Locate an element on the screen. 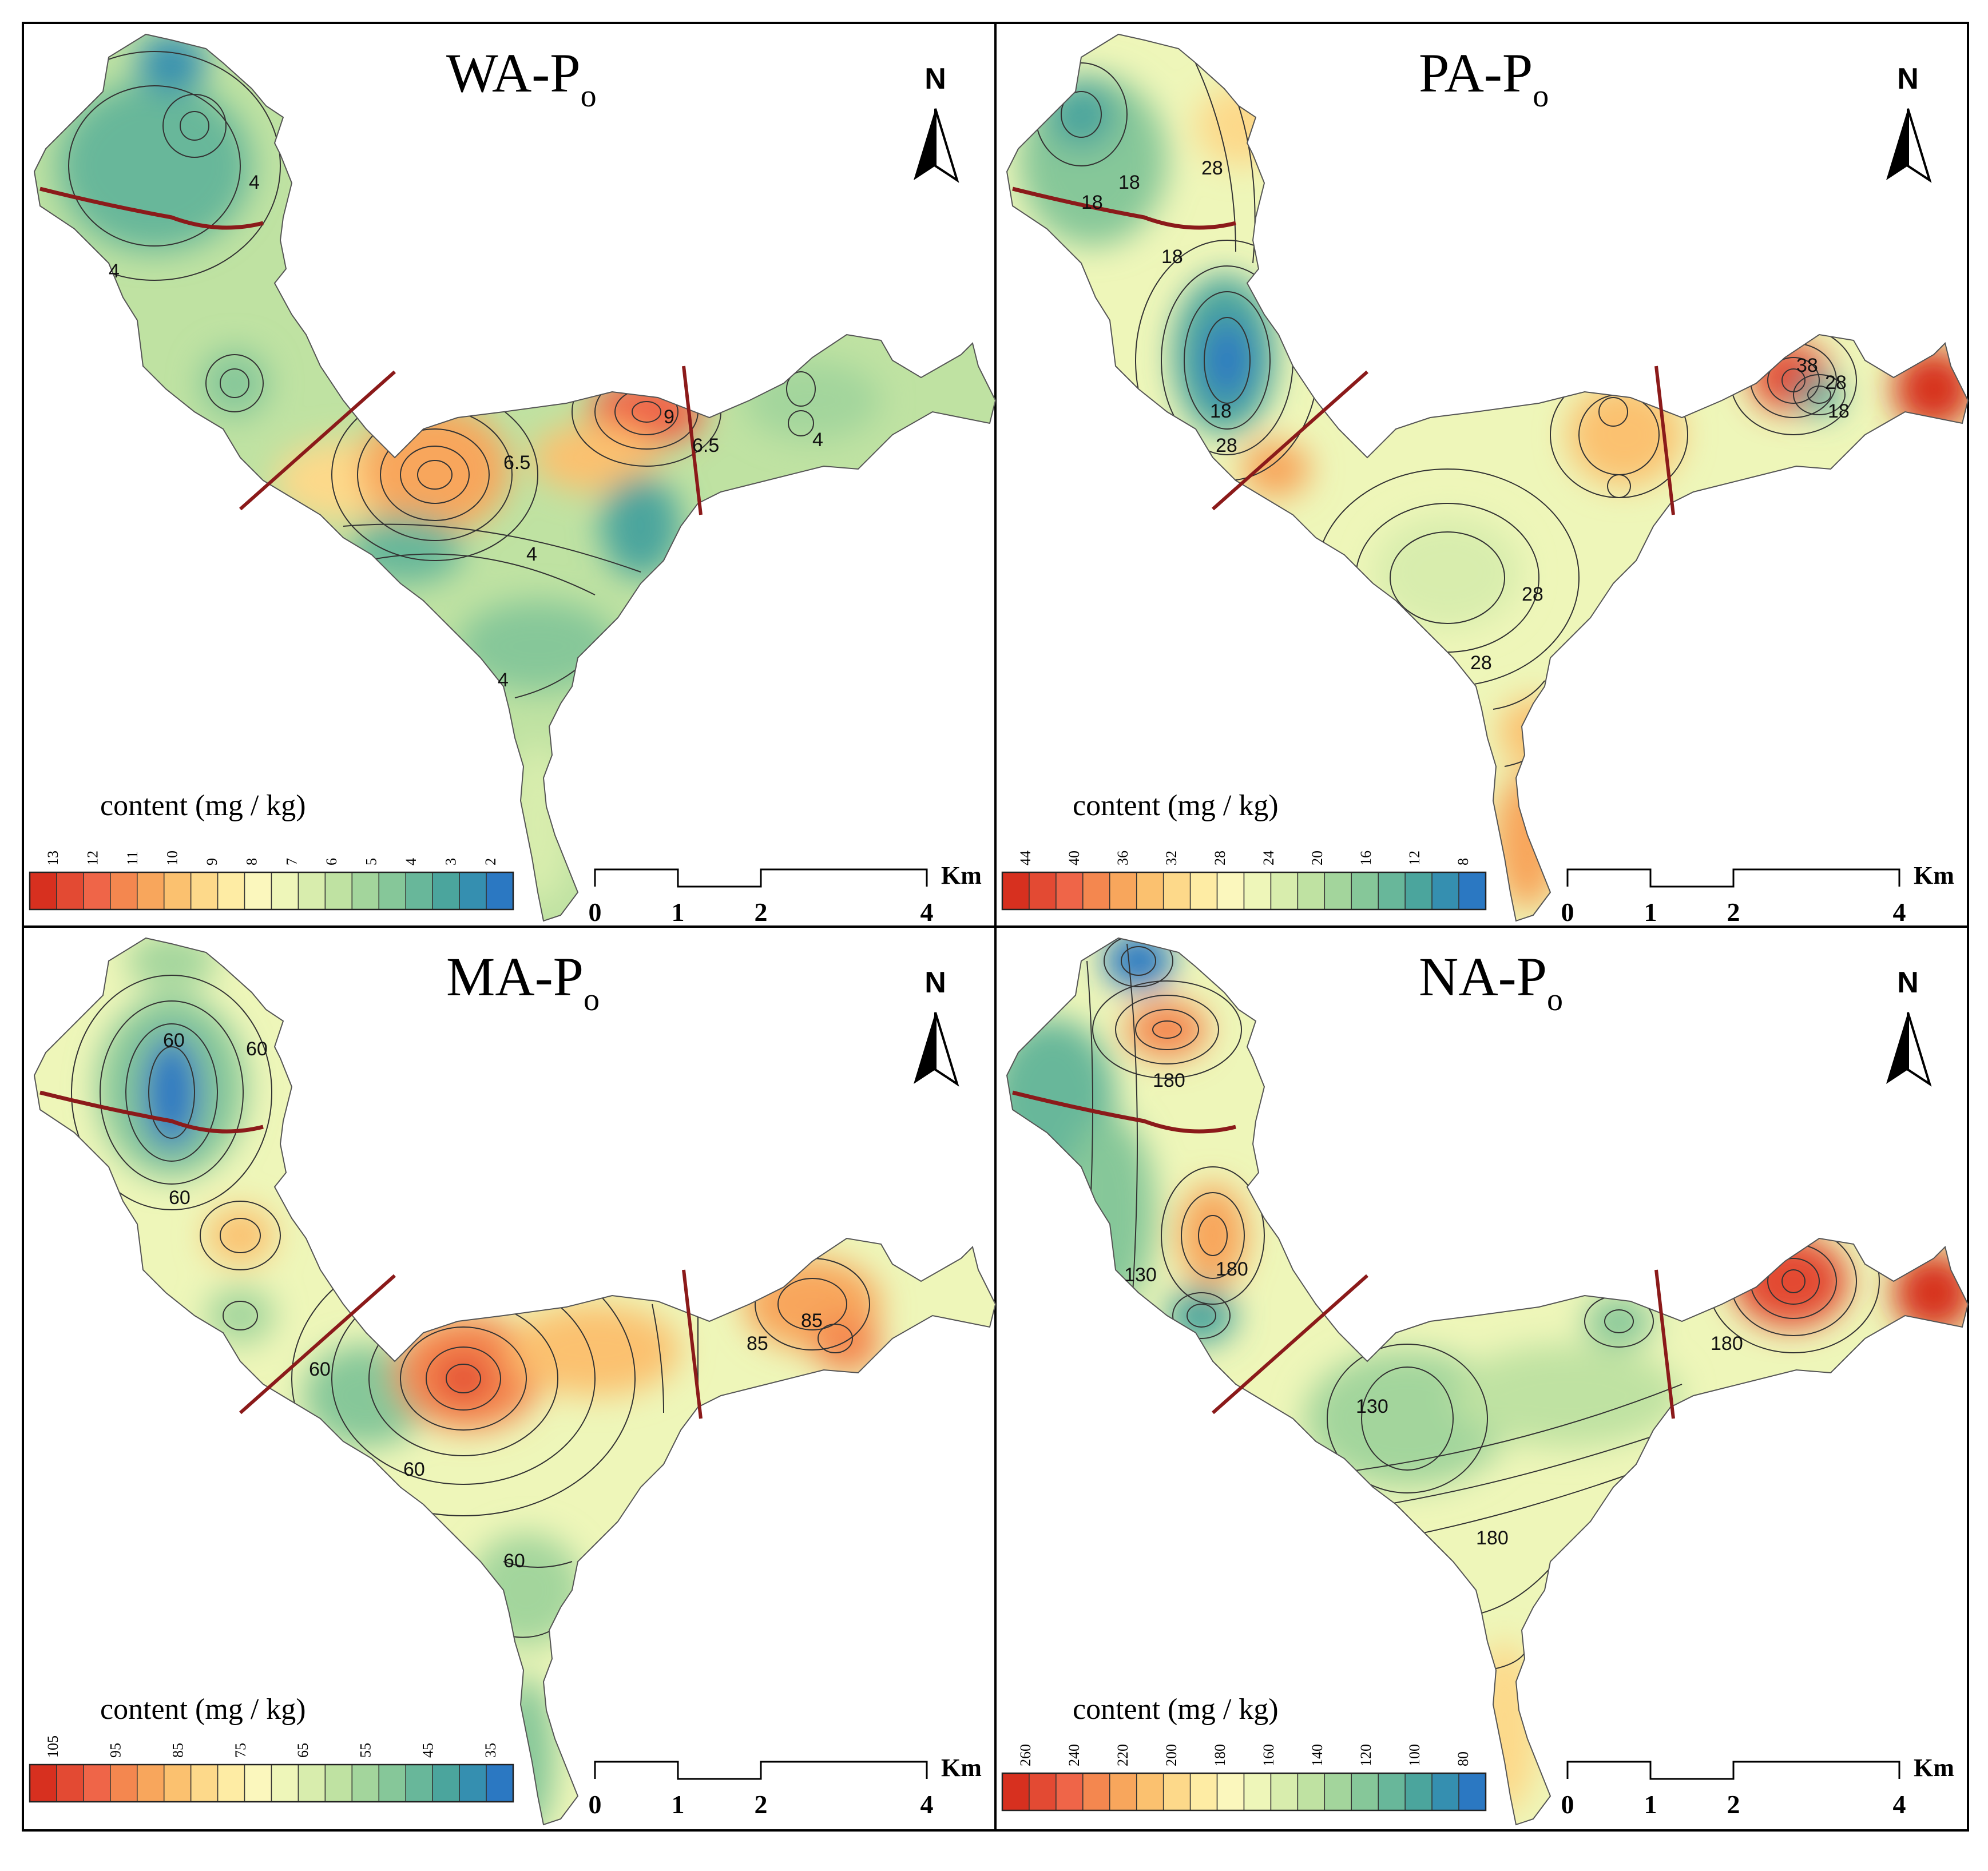  contour-labels: 180 130 180 130 180 180 is located at coordinates (1434, 1309).